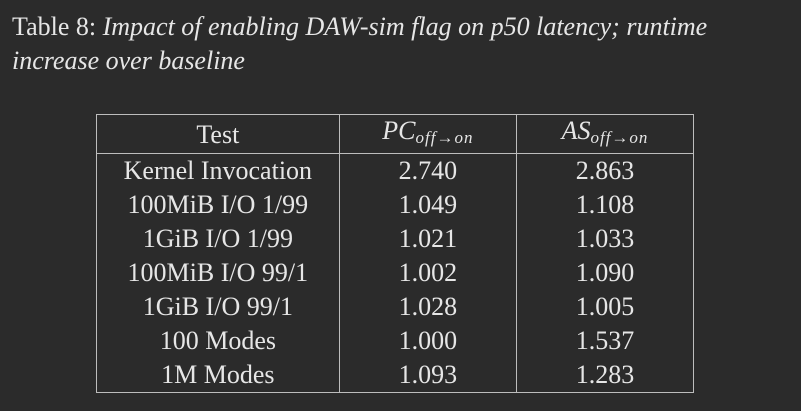 The width and height of the screenshot is (801, 411). Describe the element at coordinates (444, 137) in the screenshot. I see `header-pc-sub: off→on` at that location.